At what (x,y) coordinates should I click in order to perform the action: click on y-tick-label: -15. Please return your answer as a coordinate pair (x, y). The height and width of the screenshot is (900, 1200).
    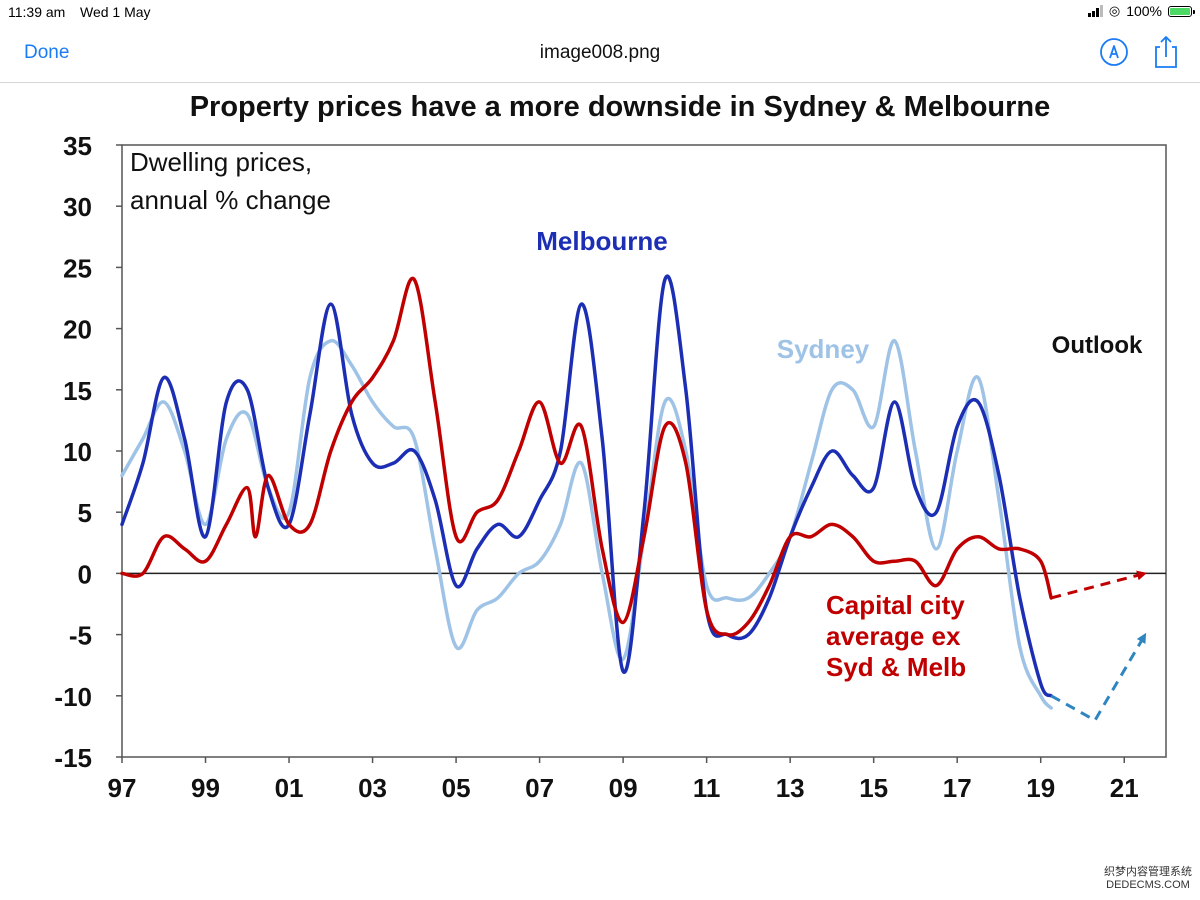
    Looking at the image, I should click on (73, 758).